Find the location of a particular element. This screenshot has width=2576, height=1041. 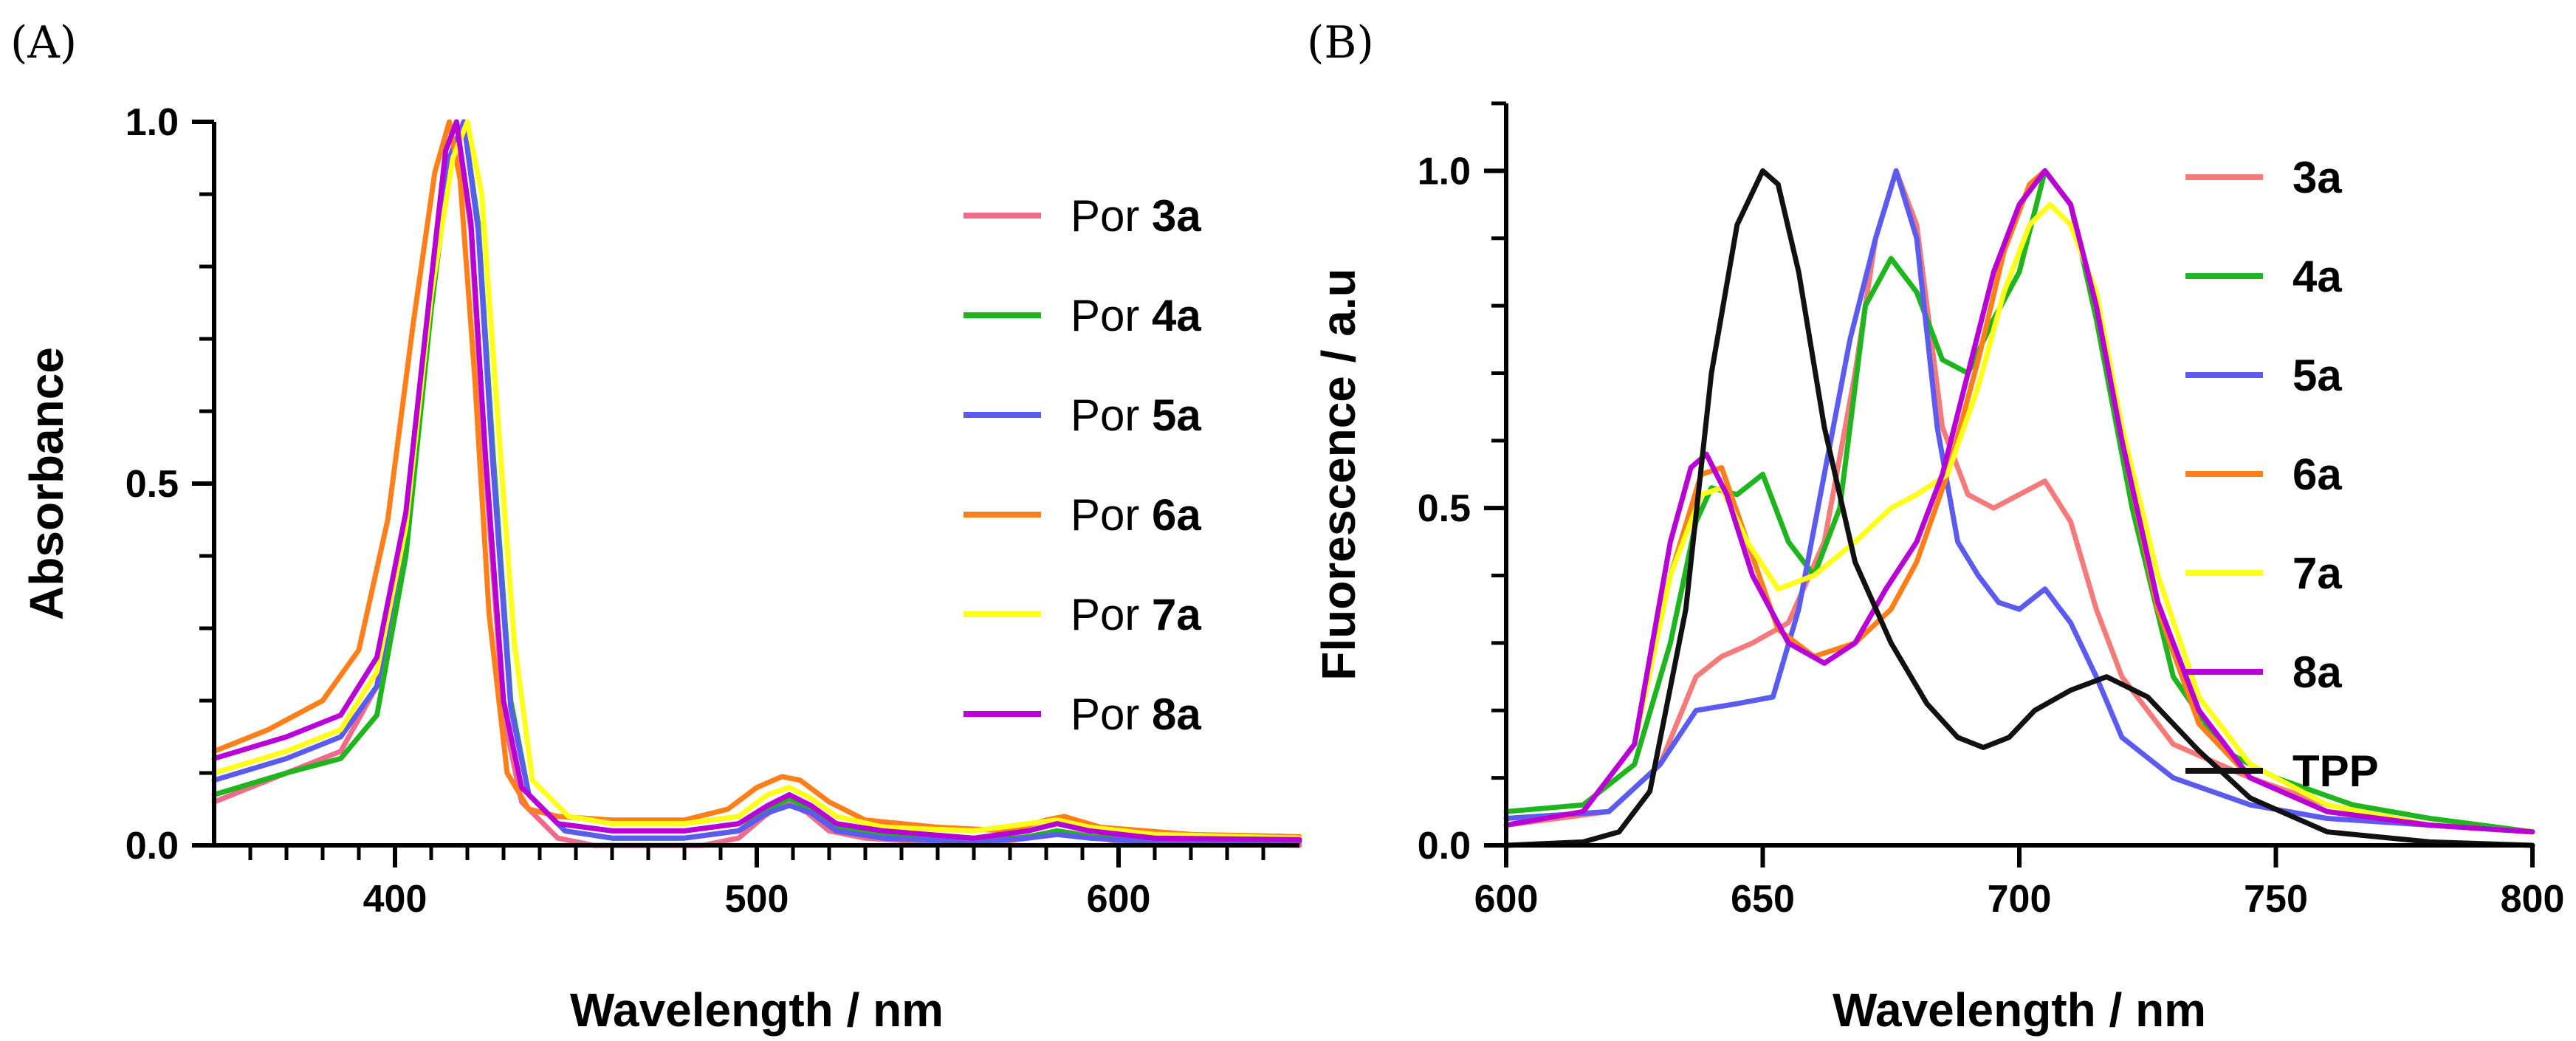

panel-label: (B) is located at coordinates (1340, 43).